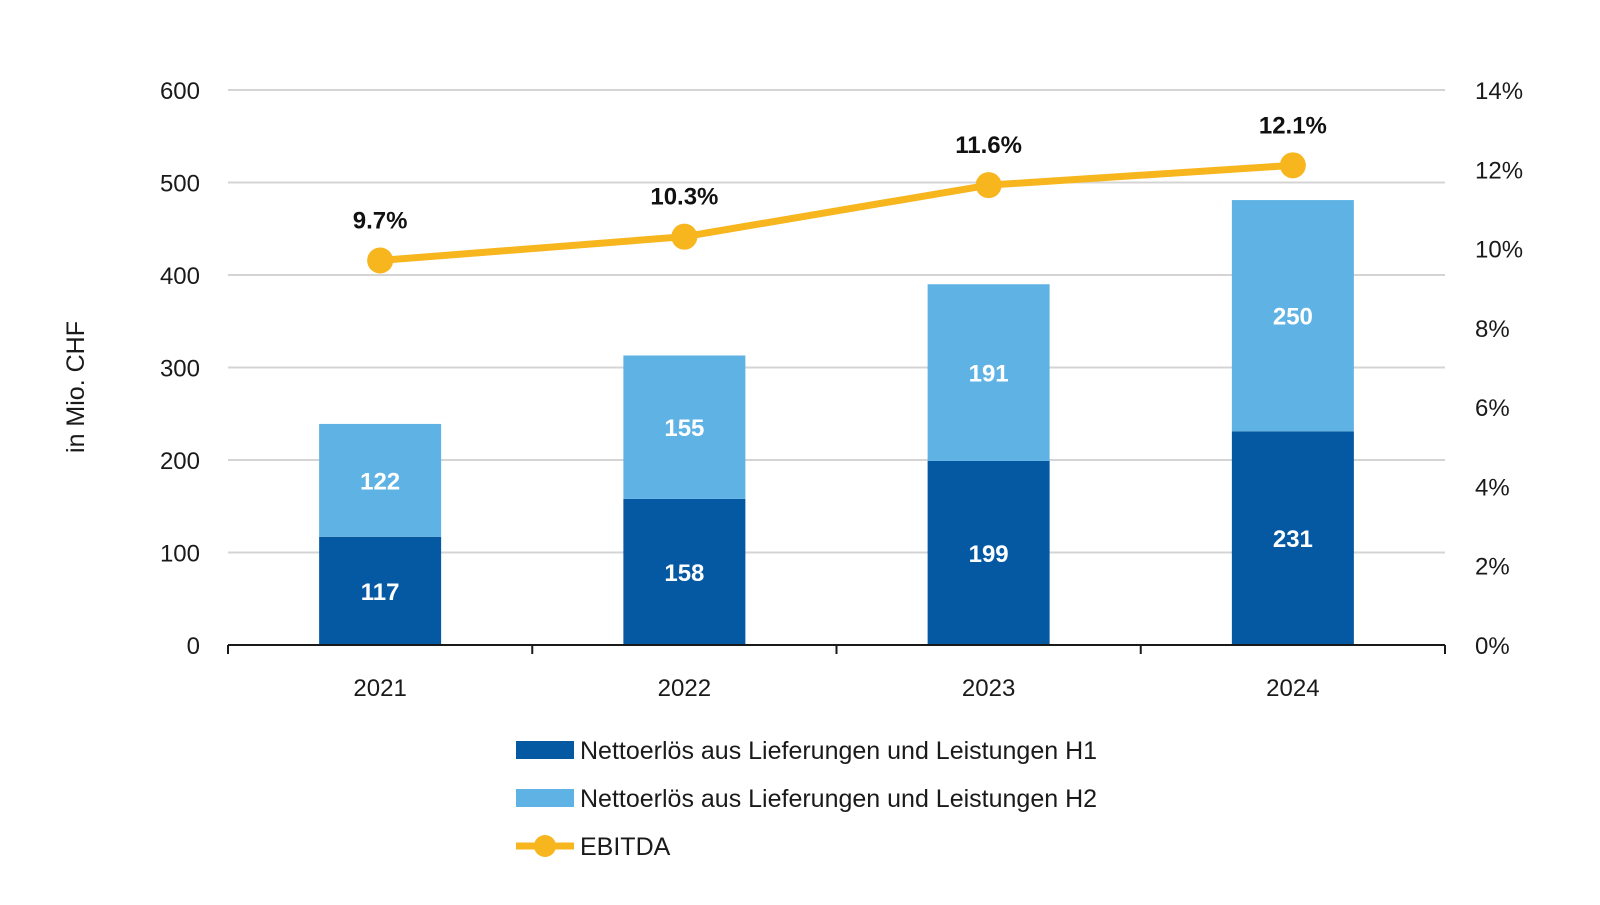 The image size is (1600, 905). I want to click on legend-label: EBITDA, so click(625, 847).